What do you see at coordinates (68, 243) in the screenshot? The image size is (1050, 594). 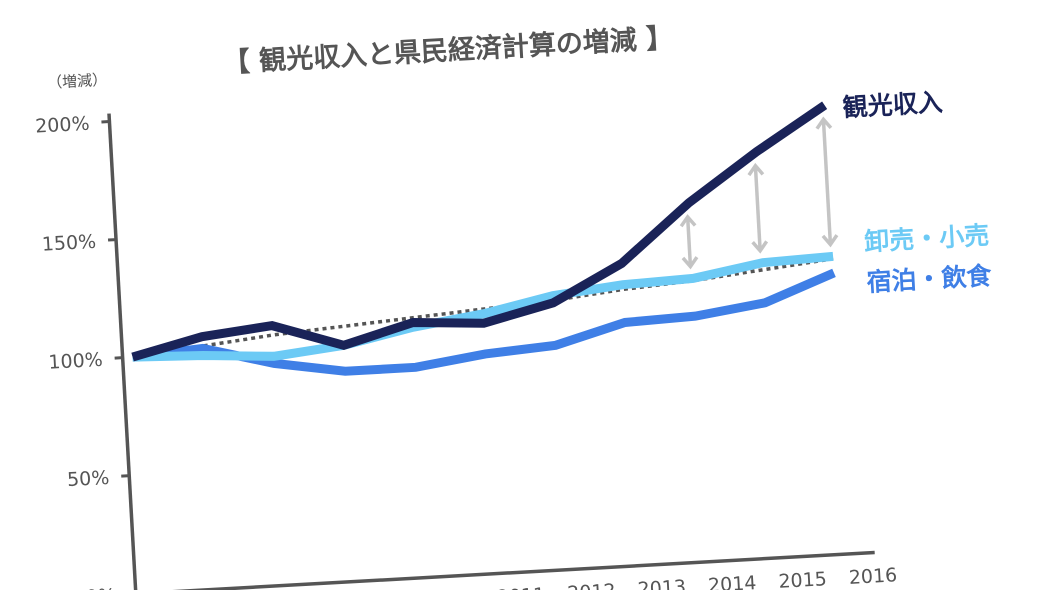 I see `y-tick-label: 150%` at bounding box center [68, 243].